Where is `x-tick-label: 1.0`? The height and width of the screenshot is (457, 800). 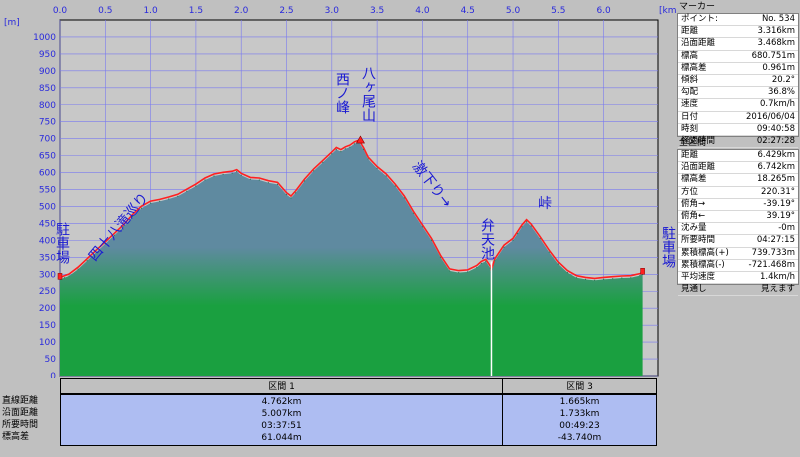
x-tick-label: 1.0 is located at coordinates (150, 11).